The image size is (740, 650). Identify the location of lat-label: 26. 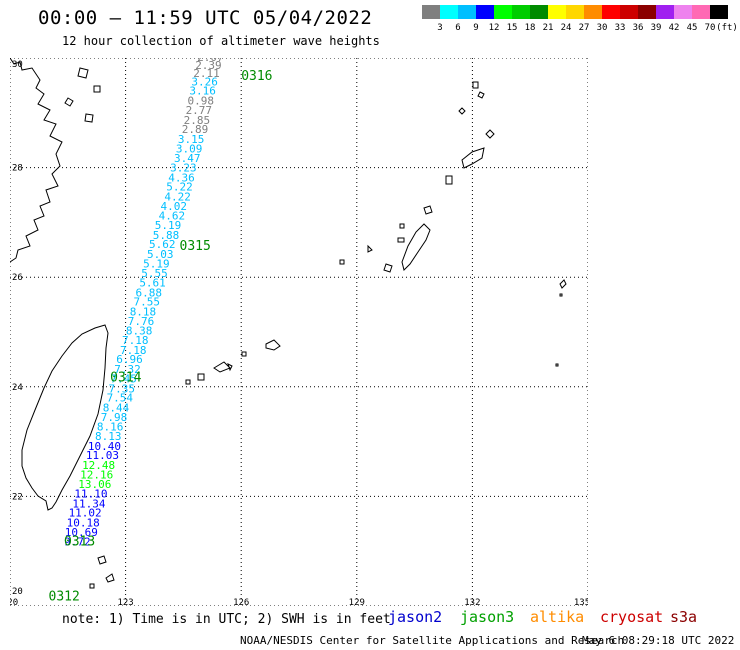
(17, 278).